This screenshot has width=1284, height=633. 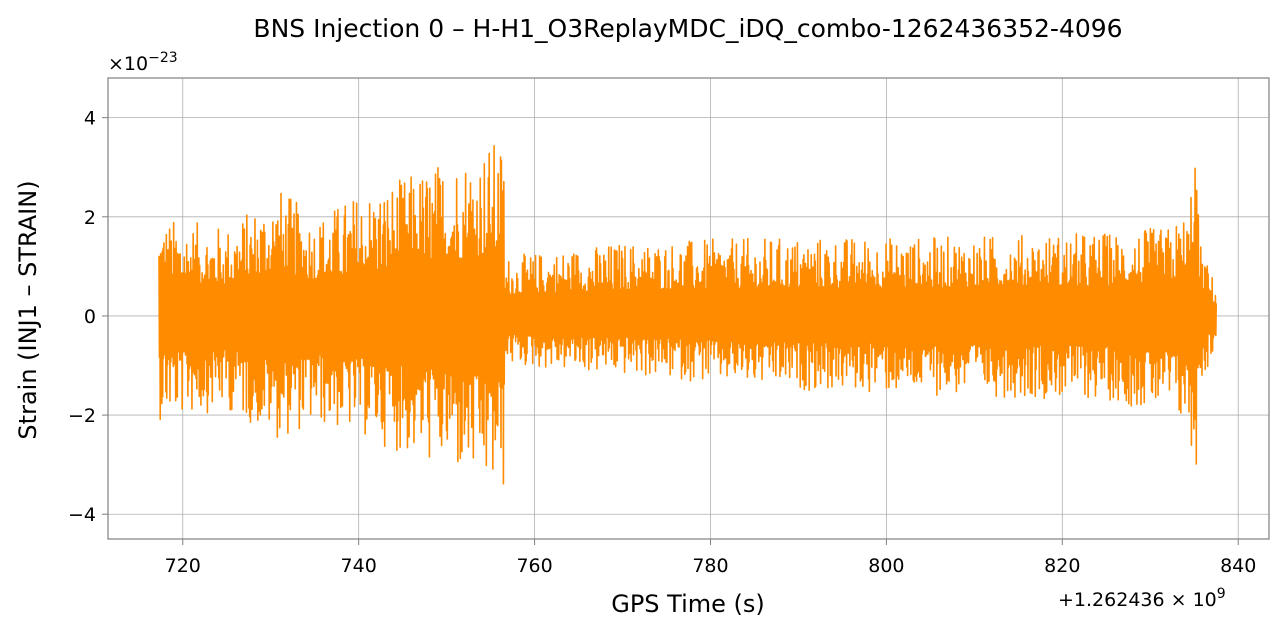 What do you see at coordinates (1137, 600) in the screenshot?
I see `x-offset-base: +1.262436 × 10` at bounding box center [1137, 600].